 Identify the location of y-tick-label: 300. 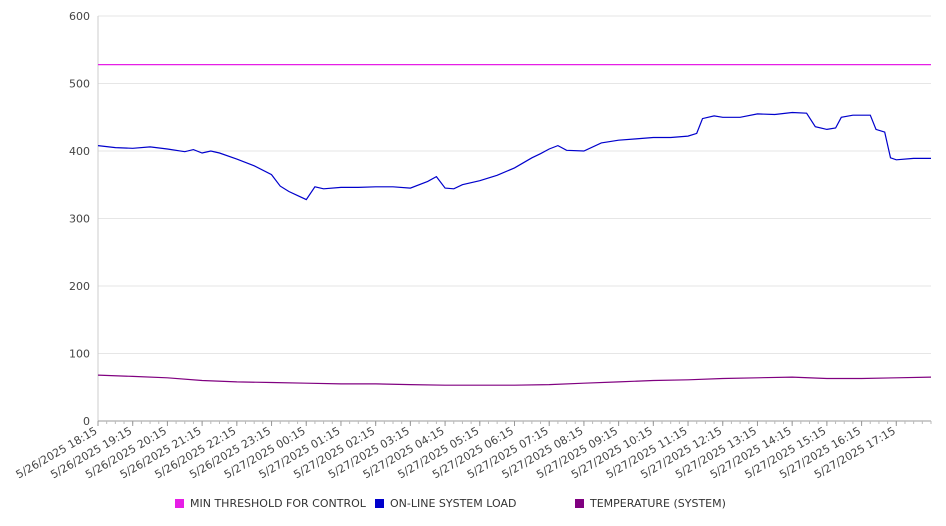
(79, 219).